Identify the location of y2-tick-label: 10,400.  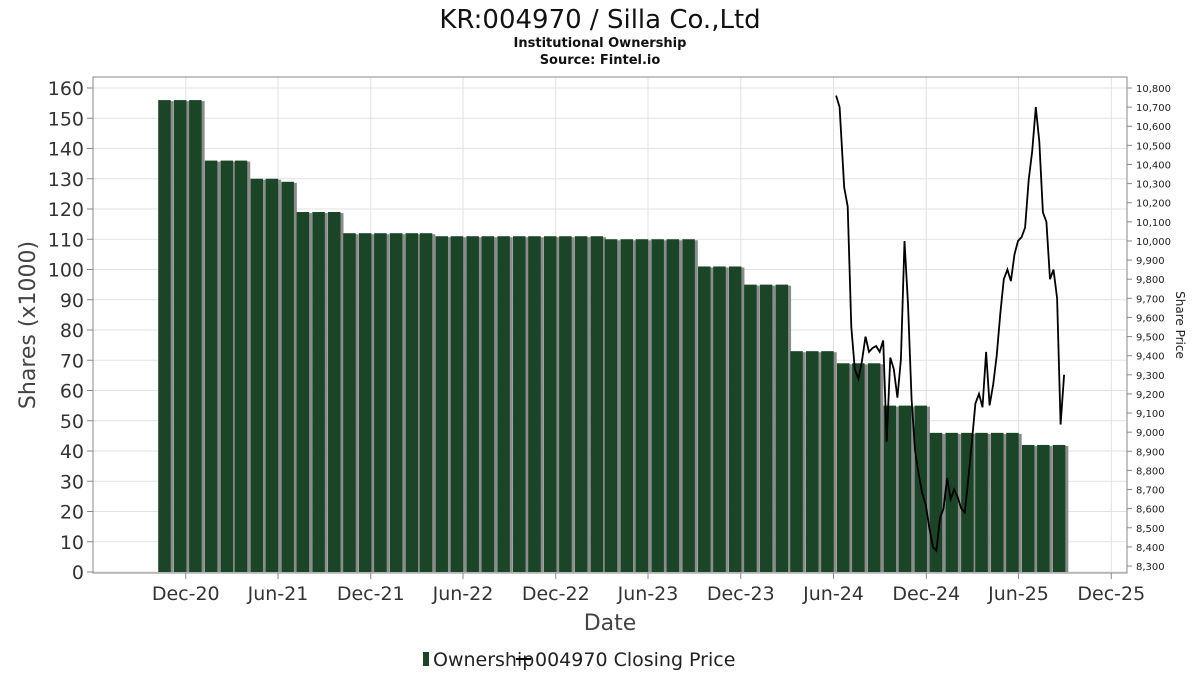
(1153, 165).